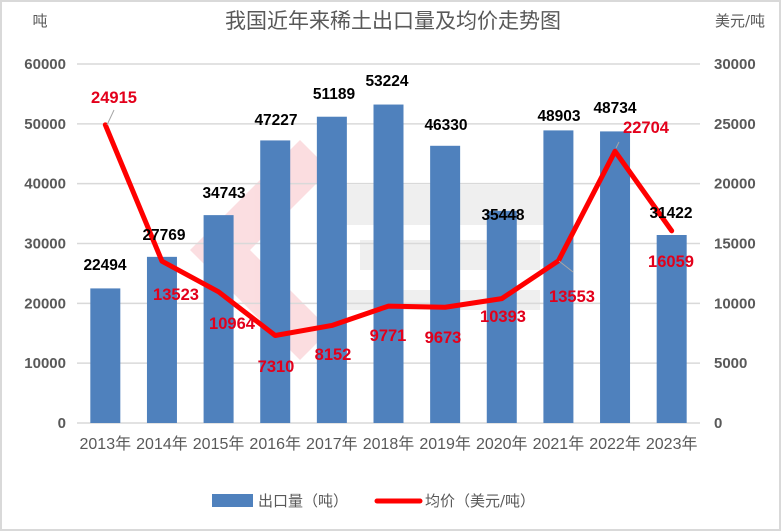 The height and width of the screenshot is (531, 781). What do you see at coordinates (730, 363) in the screenshot?
I see `y-right-tick-label: 5000` at bounding box center [730, 363].